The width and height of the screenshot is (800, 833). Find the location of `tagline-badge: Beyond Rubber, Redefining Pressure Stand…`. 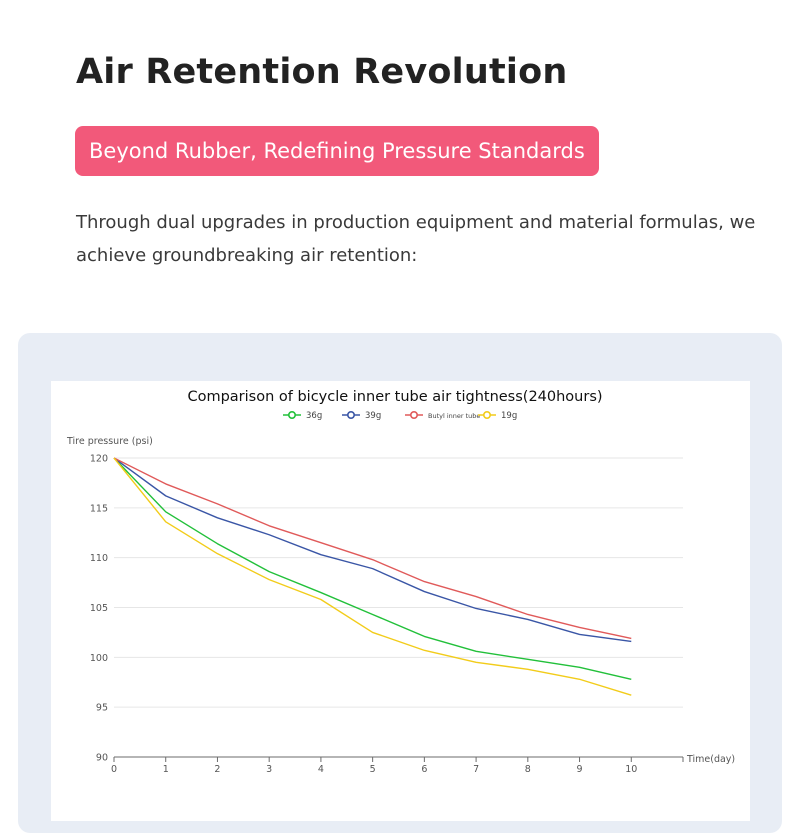

tagline-badge: Beyond Rubber, Redefining Pressure Stand… is located at coordinates (337, 151).